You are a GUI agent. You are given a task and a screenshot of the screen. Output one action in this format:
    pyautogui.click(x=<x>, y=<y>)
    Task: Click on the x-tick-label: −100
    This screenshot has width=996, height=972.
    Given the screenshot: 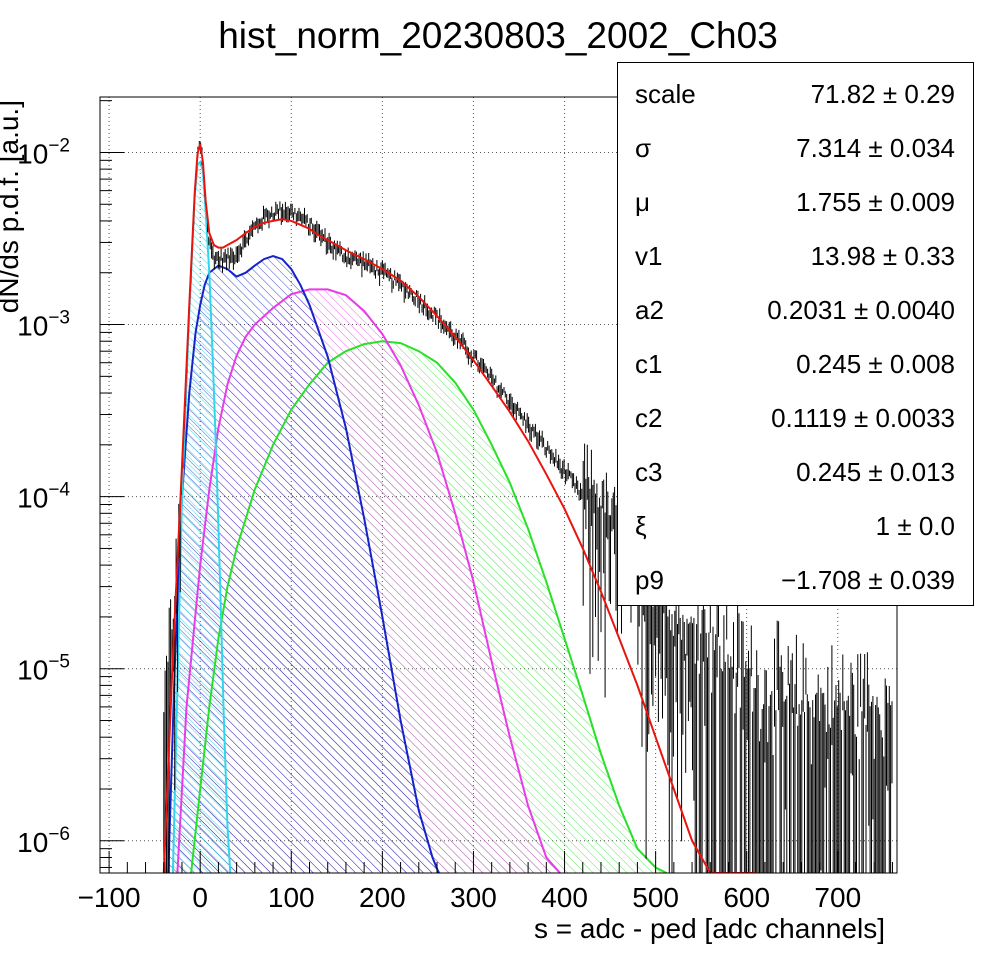 What is the action you would take?
    pyautogui.click(x=109, y=897)
    